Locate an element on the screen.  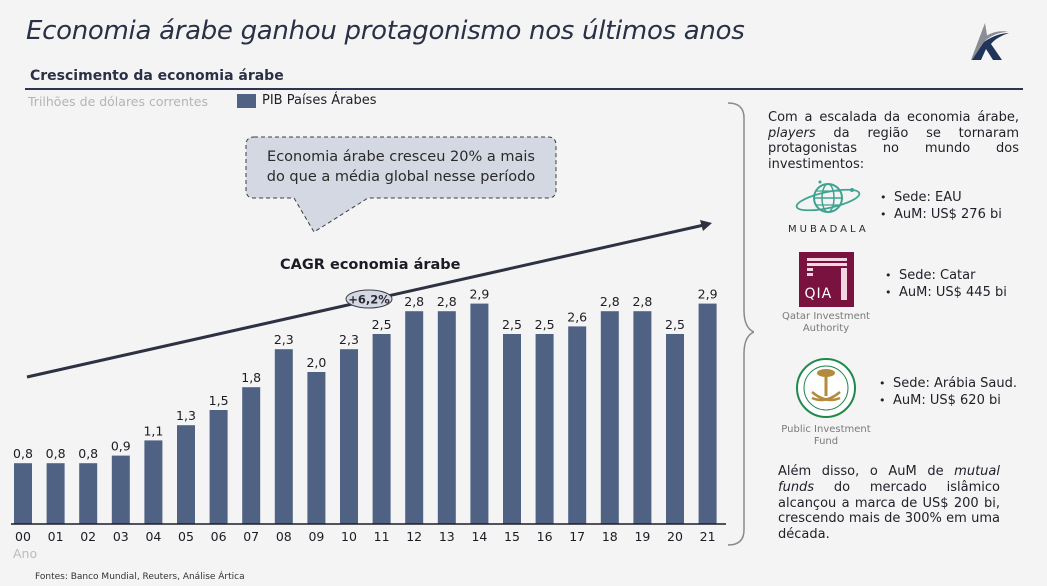
chart-legend: PIB Países Árabes is located at coordinates (306, 100).